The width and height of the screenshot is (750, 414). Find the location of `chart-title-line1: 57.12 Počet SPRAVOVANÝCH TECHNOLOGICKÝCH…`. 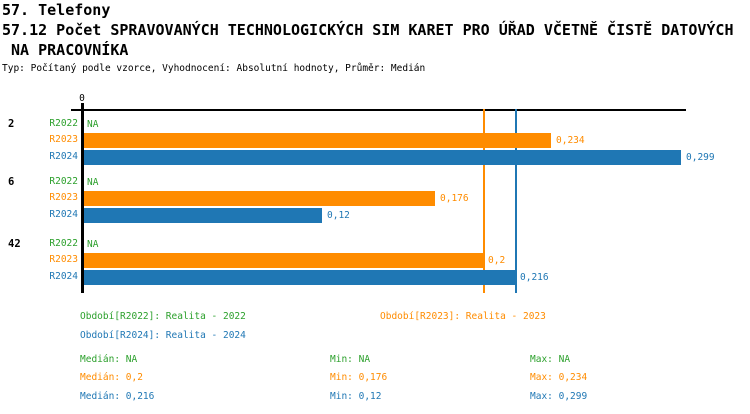

chart-title-line1: 57.12 Počet SPRAVOVANÝCH TECHNOLOGICKÝCH… is located at coordinates (368, 30).